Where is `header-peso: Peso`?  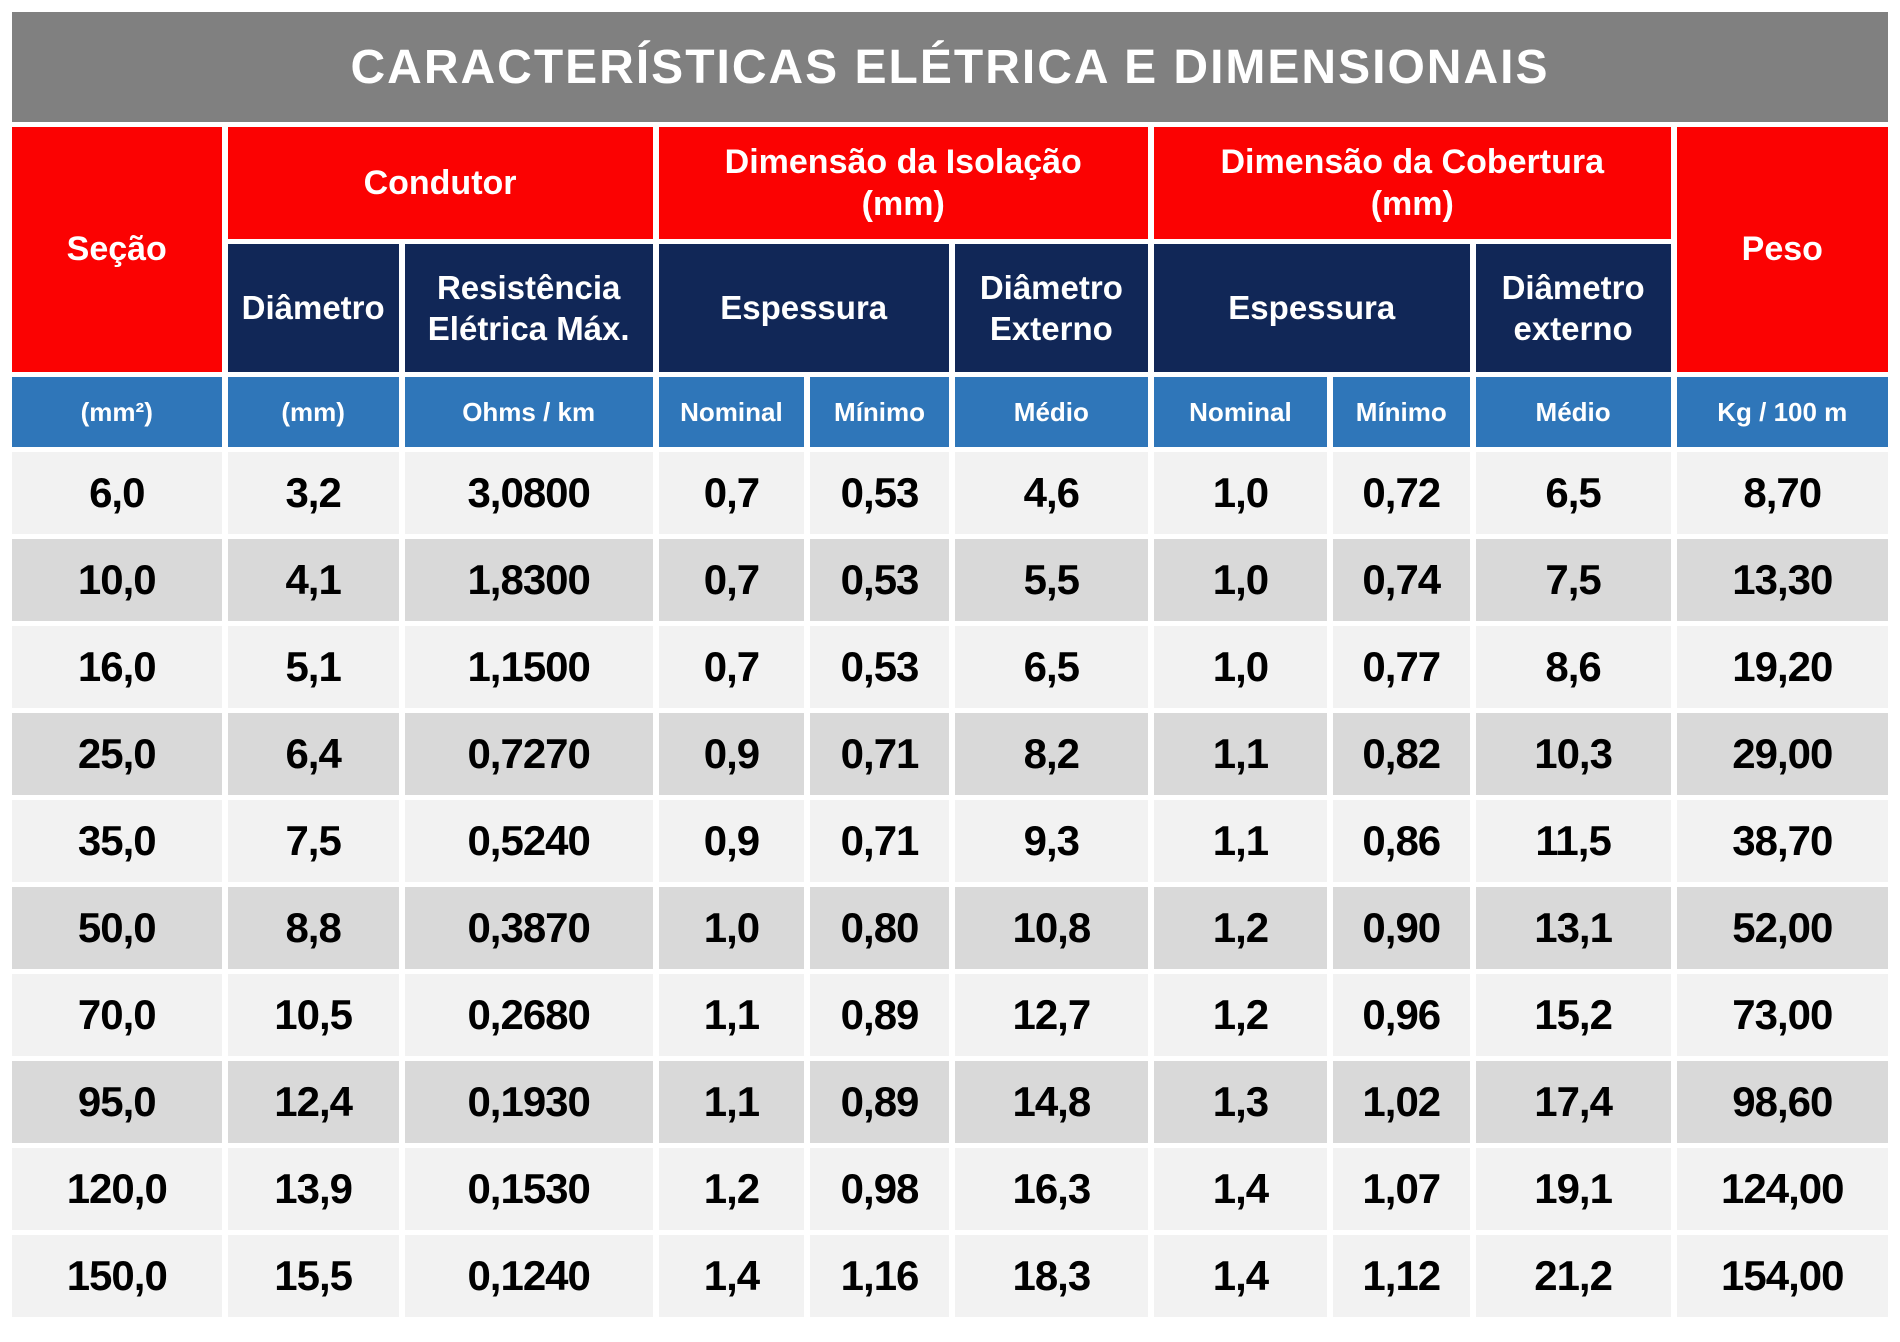
header-peso: Peso is located at coordinates (1782, 249).